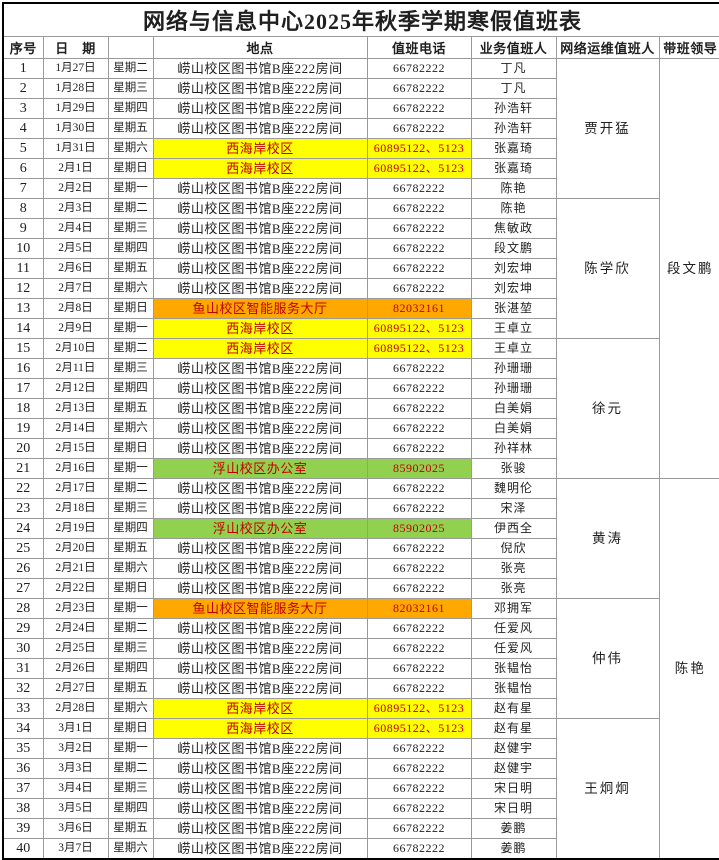 Image resolution: width=719 pixels, height=860 pixels. I want to click on duty-person-cell: 丁凡, so click(513, 68).